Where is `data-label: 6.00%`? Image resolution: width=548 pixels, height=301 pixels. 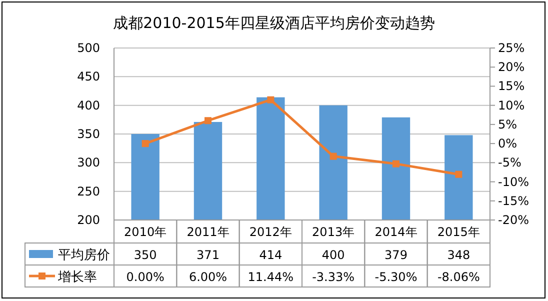
data-label: 6.00% is located at coordinates (208, 277).